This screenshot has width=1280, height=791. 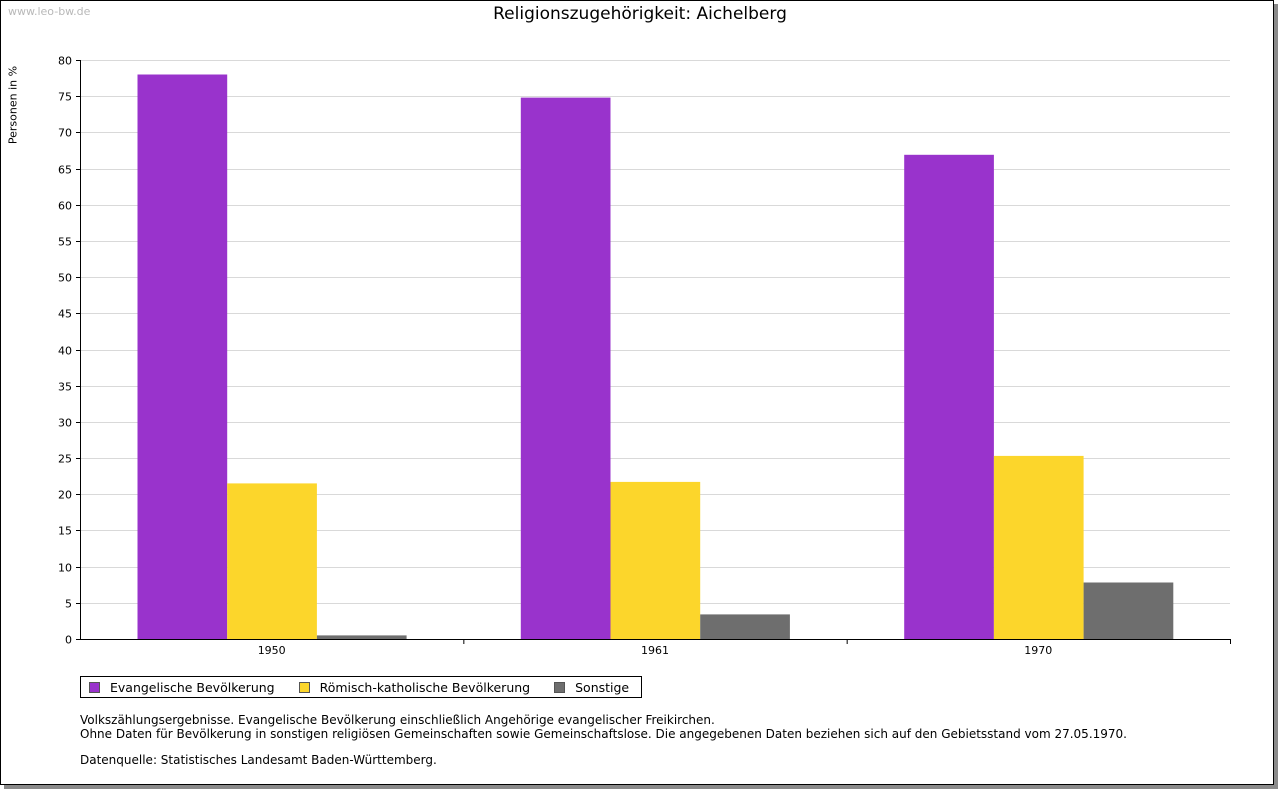 I want to click on y-tick-label: 55, so click(x=65, y=242).